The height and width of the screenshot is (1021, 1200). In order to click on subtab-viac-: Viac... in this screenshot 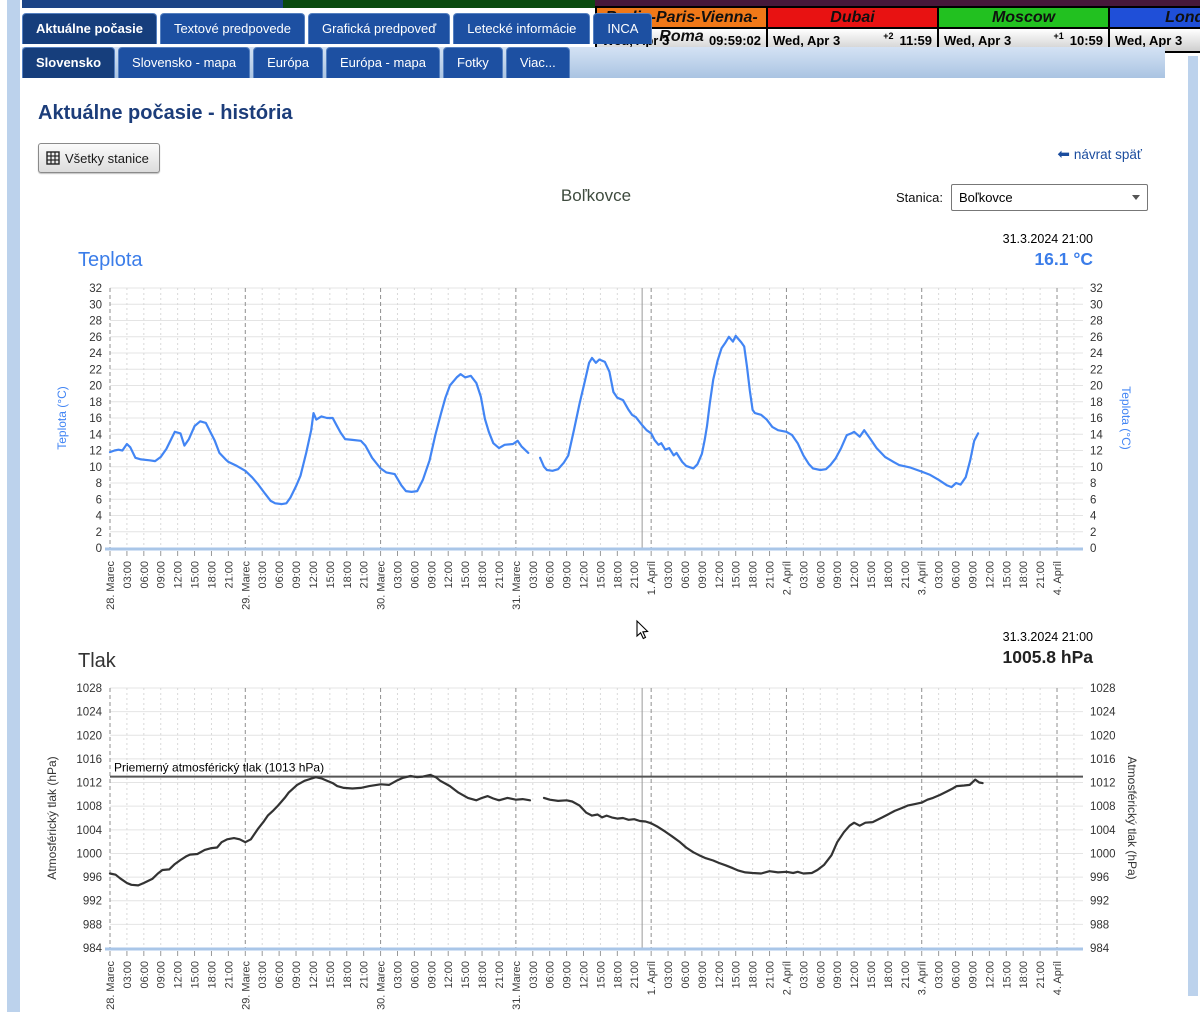, I will do `click(537, 62)`.